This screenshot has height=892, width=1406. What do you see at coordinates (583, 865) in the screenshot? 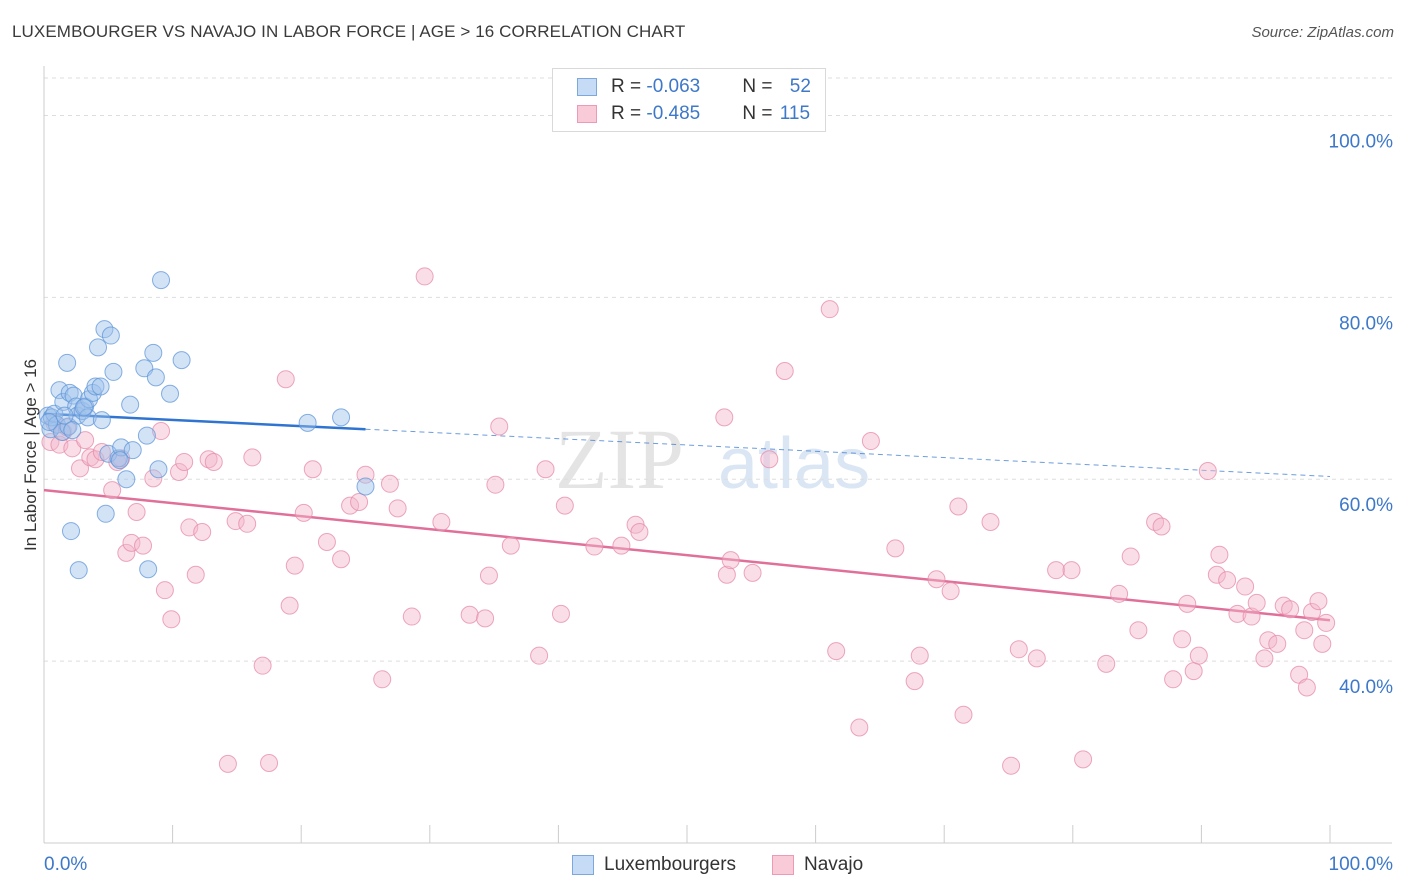
I see `bottom-legend-swatch-lux` at bounding box center [583, 865].